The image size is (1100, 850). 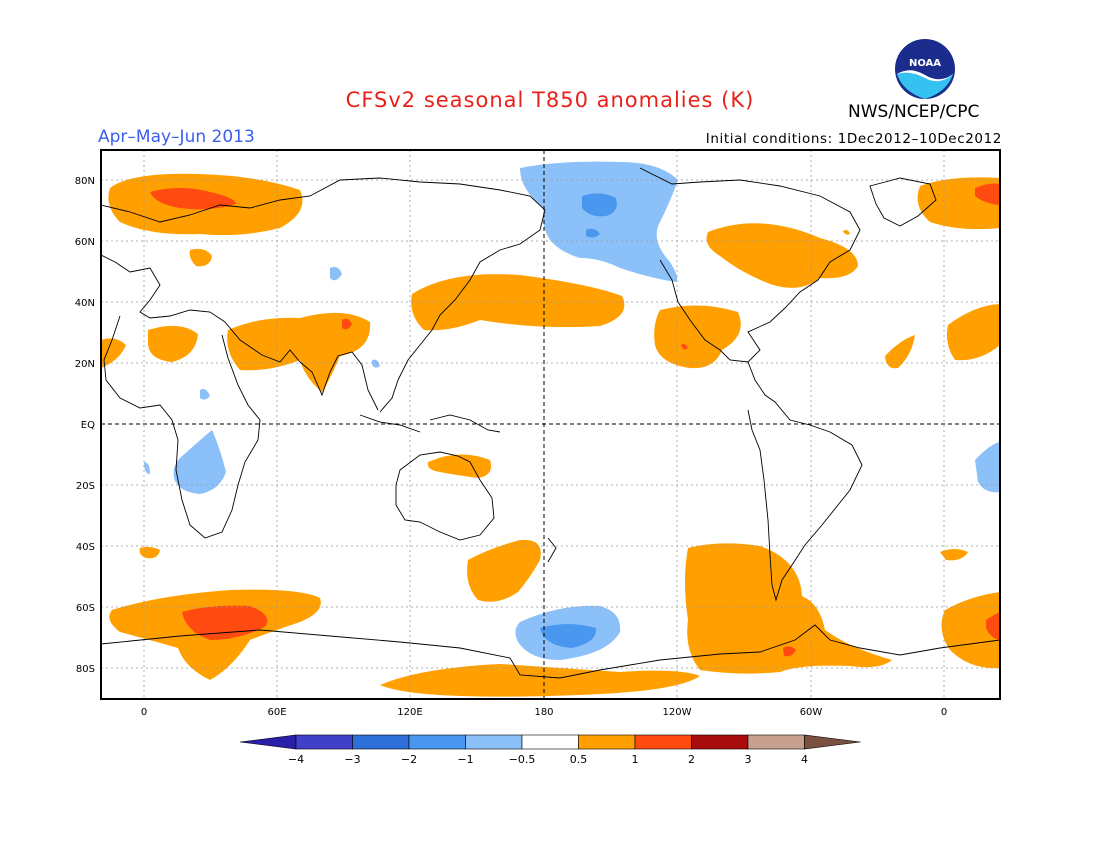 What do you see at coordinates (522, 759) in the screenshot?
I see `colorbar-tick-label: −0.5` at bounding box center [522, 759].